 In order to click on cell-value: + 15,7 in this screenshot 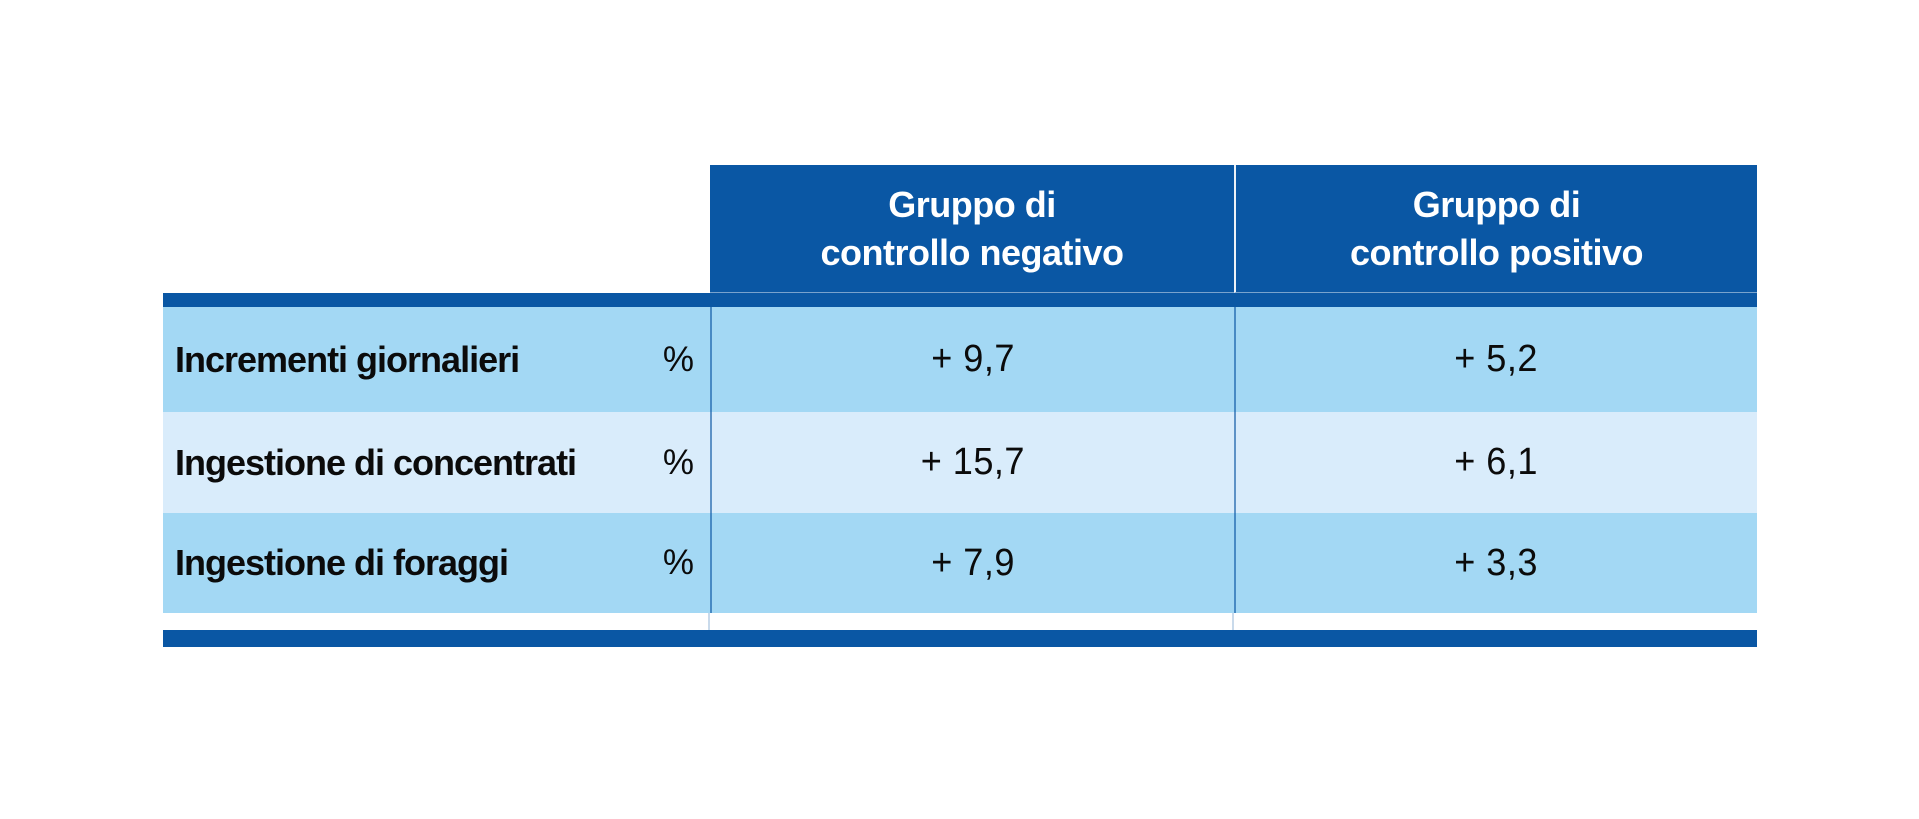, I will do `click(973, 462)`.